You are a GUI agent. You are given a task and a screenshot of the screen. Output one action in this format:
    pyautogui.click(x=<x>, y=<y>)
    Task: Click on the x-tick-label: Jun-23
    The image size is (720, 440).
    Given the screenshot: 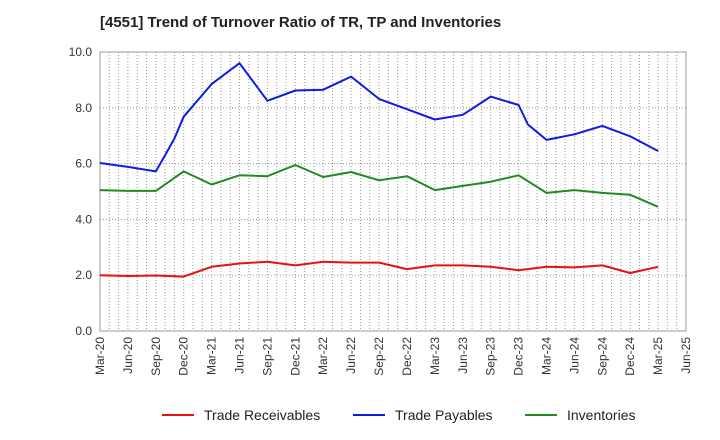 What is the action you would take?
    pyautogui.click(x=463, y=355)
    